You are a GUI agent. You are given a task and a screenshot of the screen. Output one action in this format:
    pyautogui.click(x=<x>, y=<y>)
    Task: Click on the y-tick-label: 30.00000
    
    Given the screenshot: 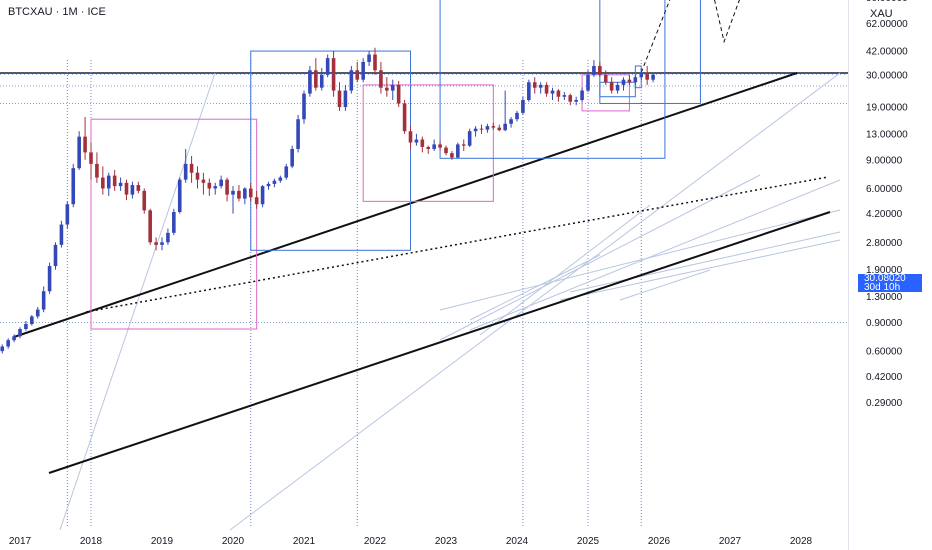 What is the action you would take?
    pyautogui.click(x=887, y=75)
    